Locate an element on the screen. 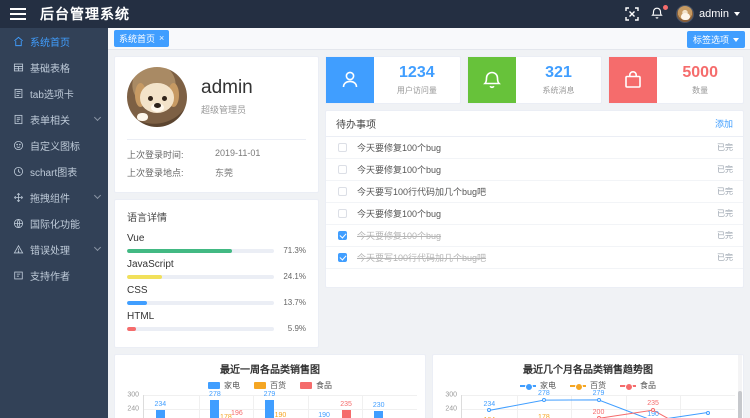 The height and width of the screenshot is (418, 750). sidebar-item-label: 自定义图标 is located at coordinates (55, 147).